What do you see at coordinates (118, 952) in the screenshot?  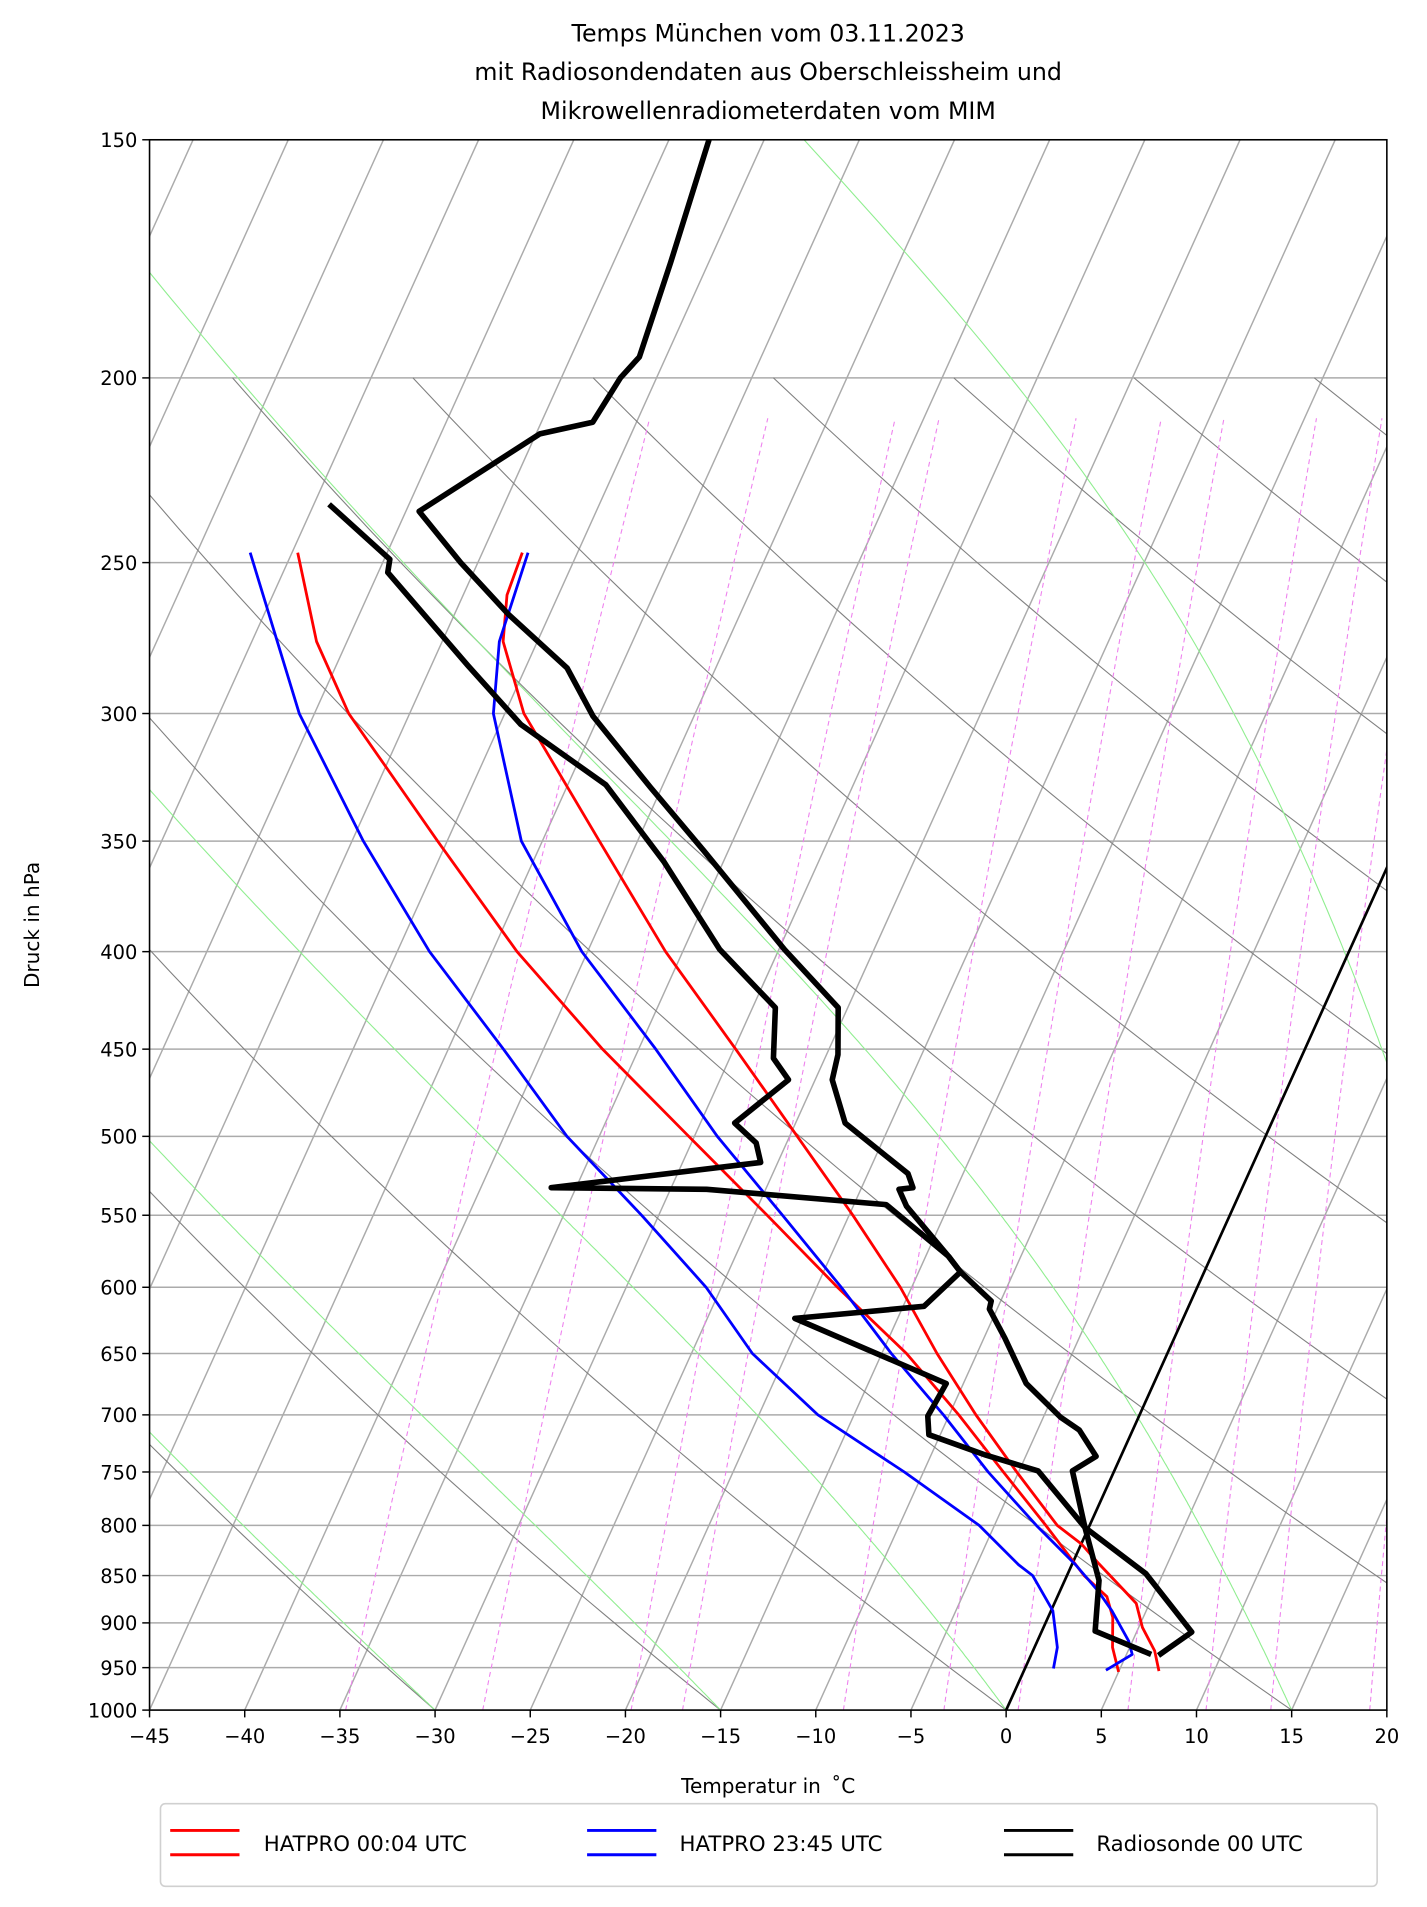 I see `y-tick-label: 400` at bounding box center [118, 952].